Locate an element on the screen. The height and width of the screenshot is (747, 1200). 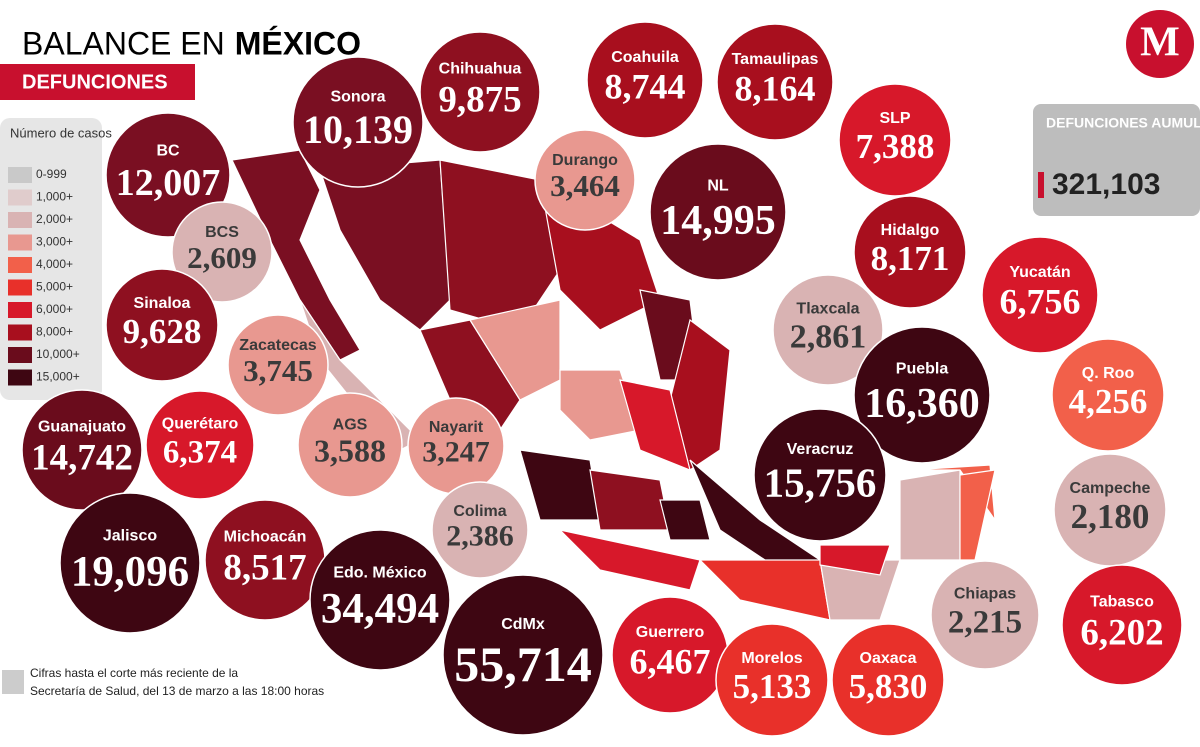
state-name: Tlaxcala is located at coordinates (827, 308).